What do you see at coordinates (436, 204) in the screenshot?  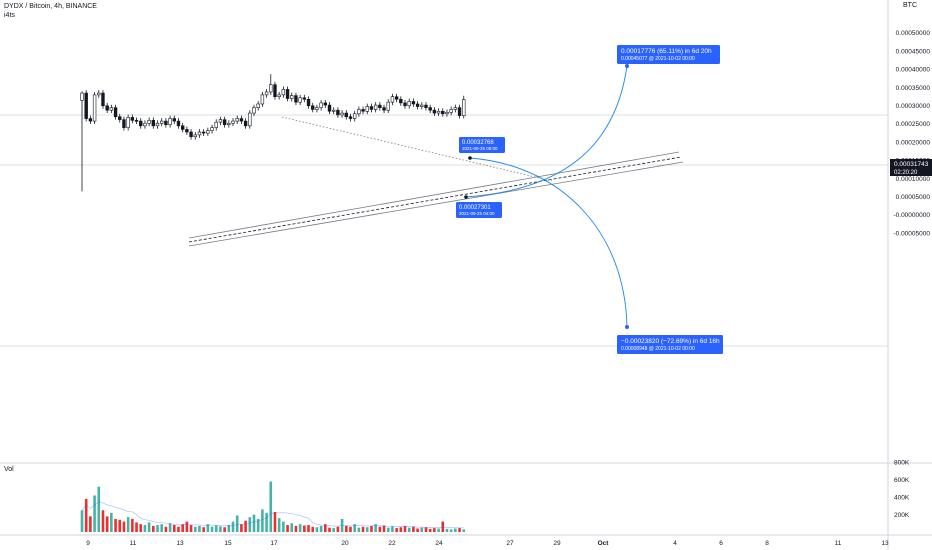 I see `channel-lower-line` at bounding box center [436, 204].